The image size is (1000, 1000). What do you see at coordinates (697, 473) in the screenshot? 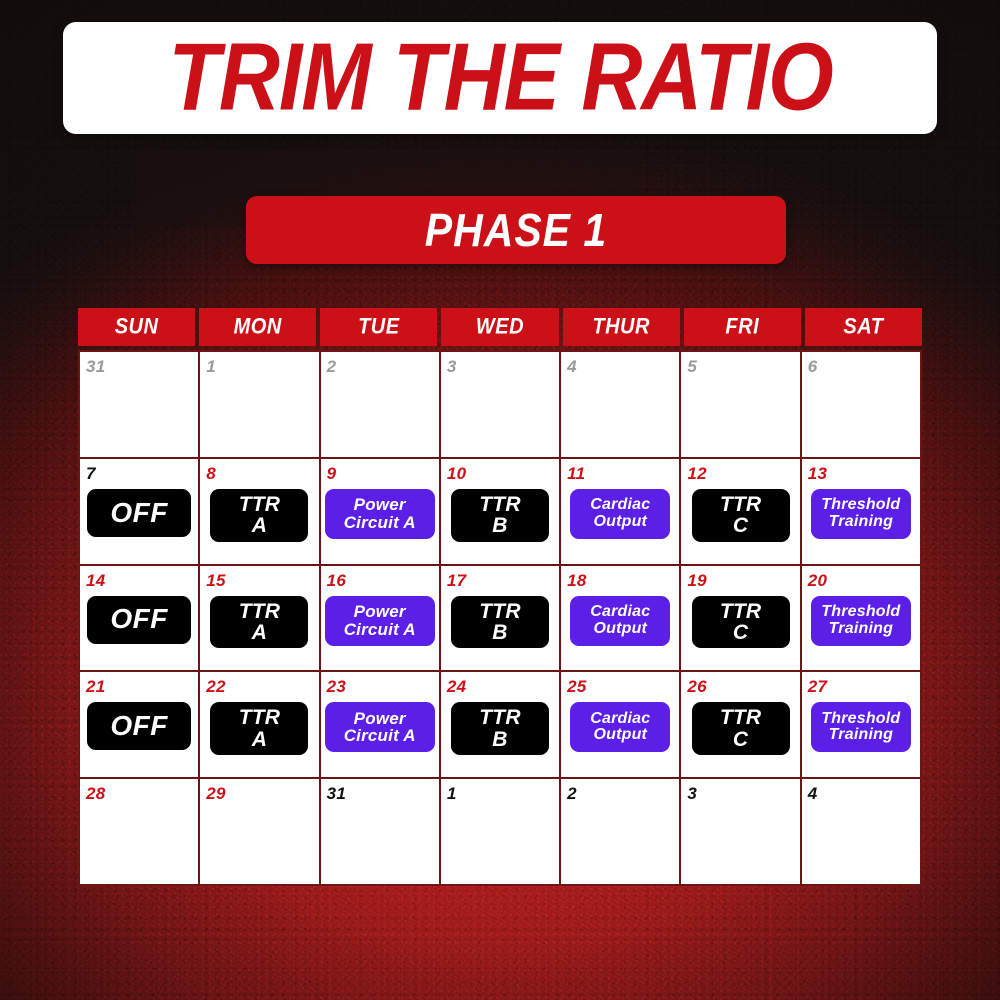
I see `day-number: 12` at bounding box center [697, 473].